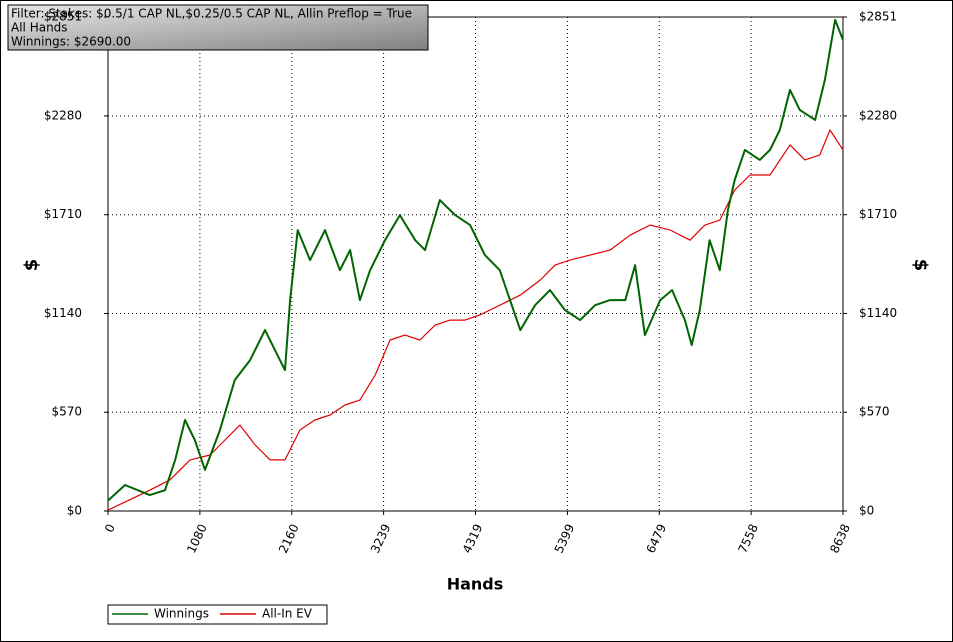 This screenshot has width=953, height=642. Describe the element at coordinates (181, 614) in the screenshot. I see `legend-label: Winnings` at that location.